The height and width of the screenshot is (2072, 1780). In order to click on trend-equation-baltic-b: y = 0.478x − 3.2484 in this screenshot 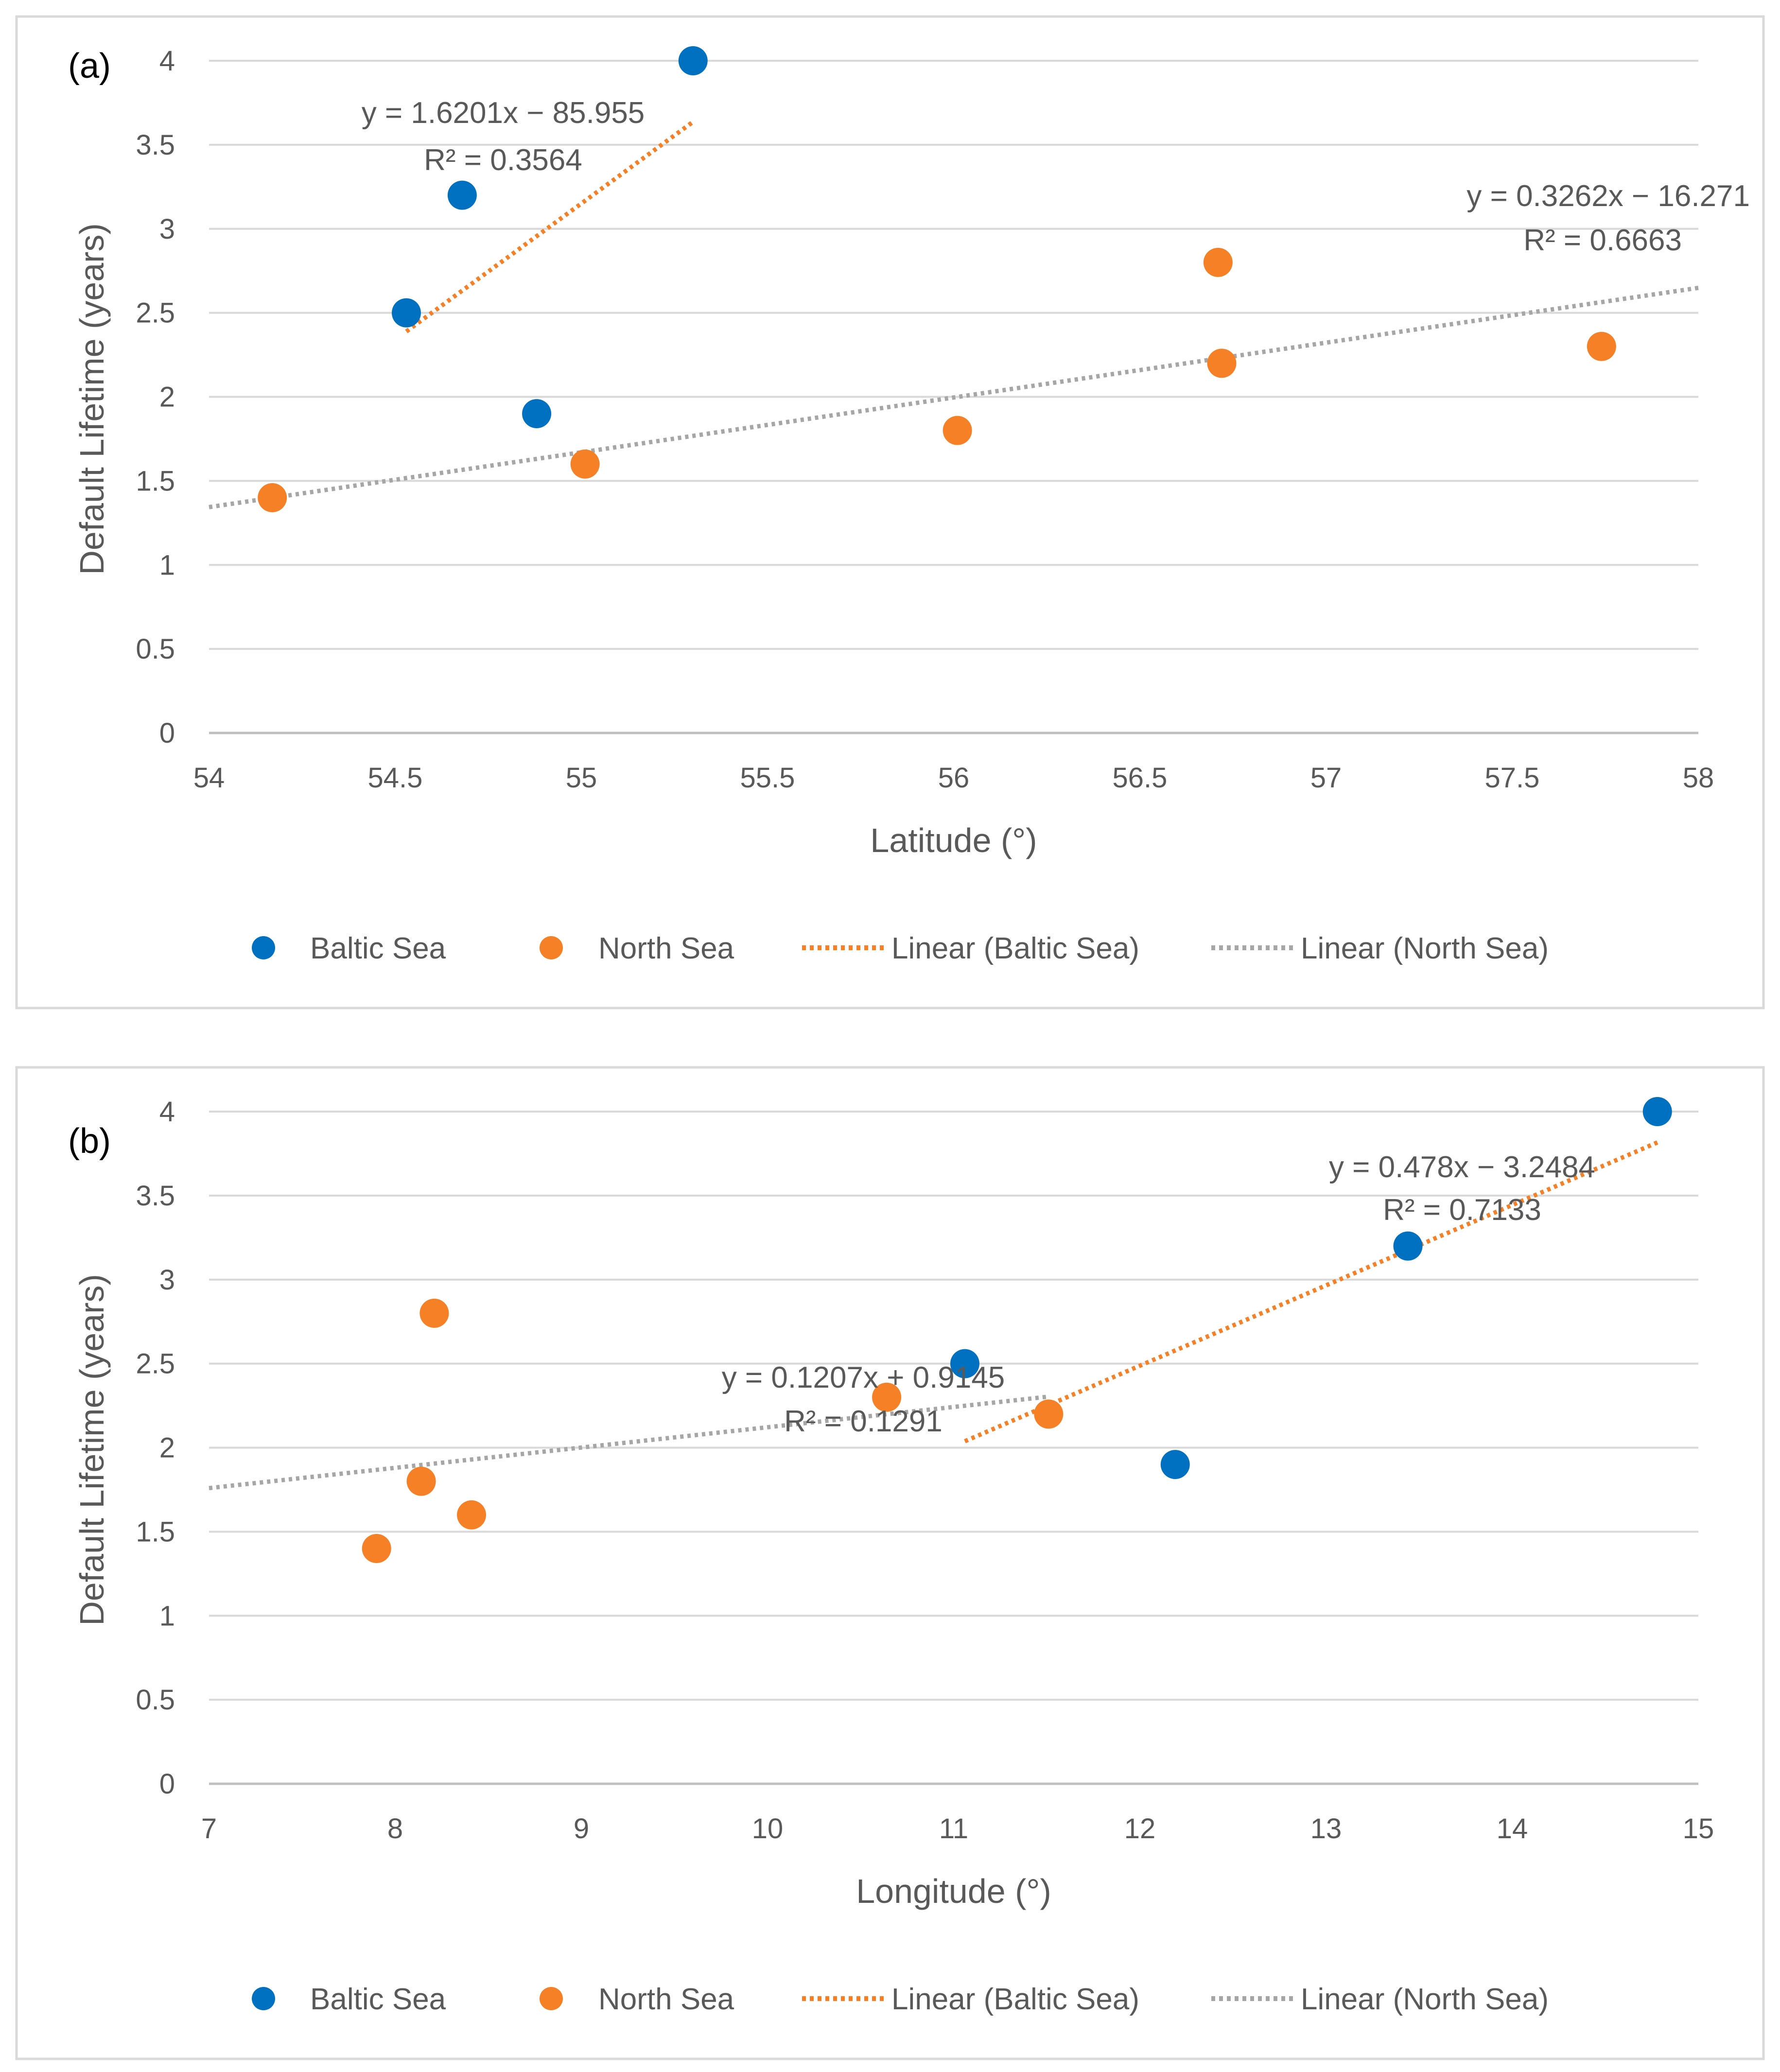, I will do `click(1462, 1167)`.